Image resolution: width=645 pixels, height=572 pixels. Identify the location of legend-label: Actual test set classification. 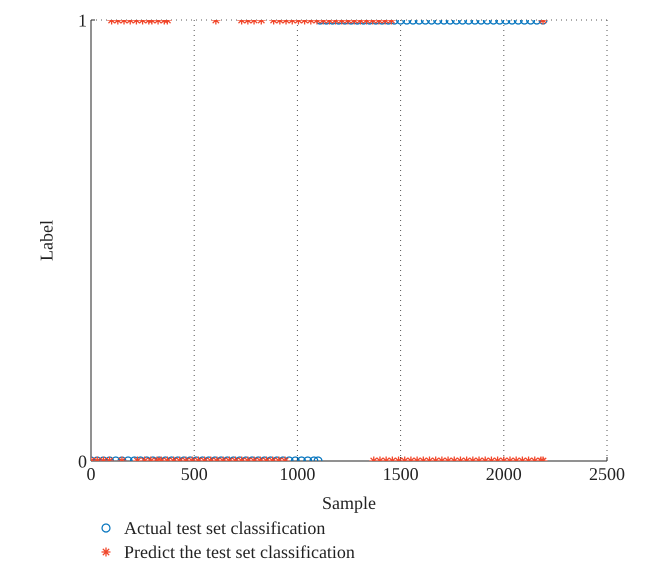
(225, 528).